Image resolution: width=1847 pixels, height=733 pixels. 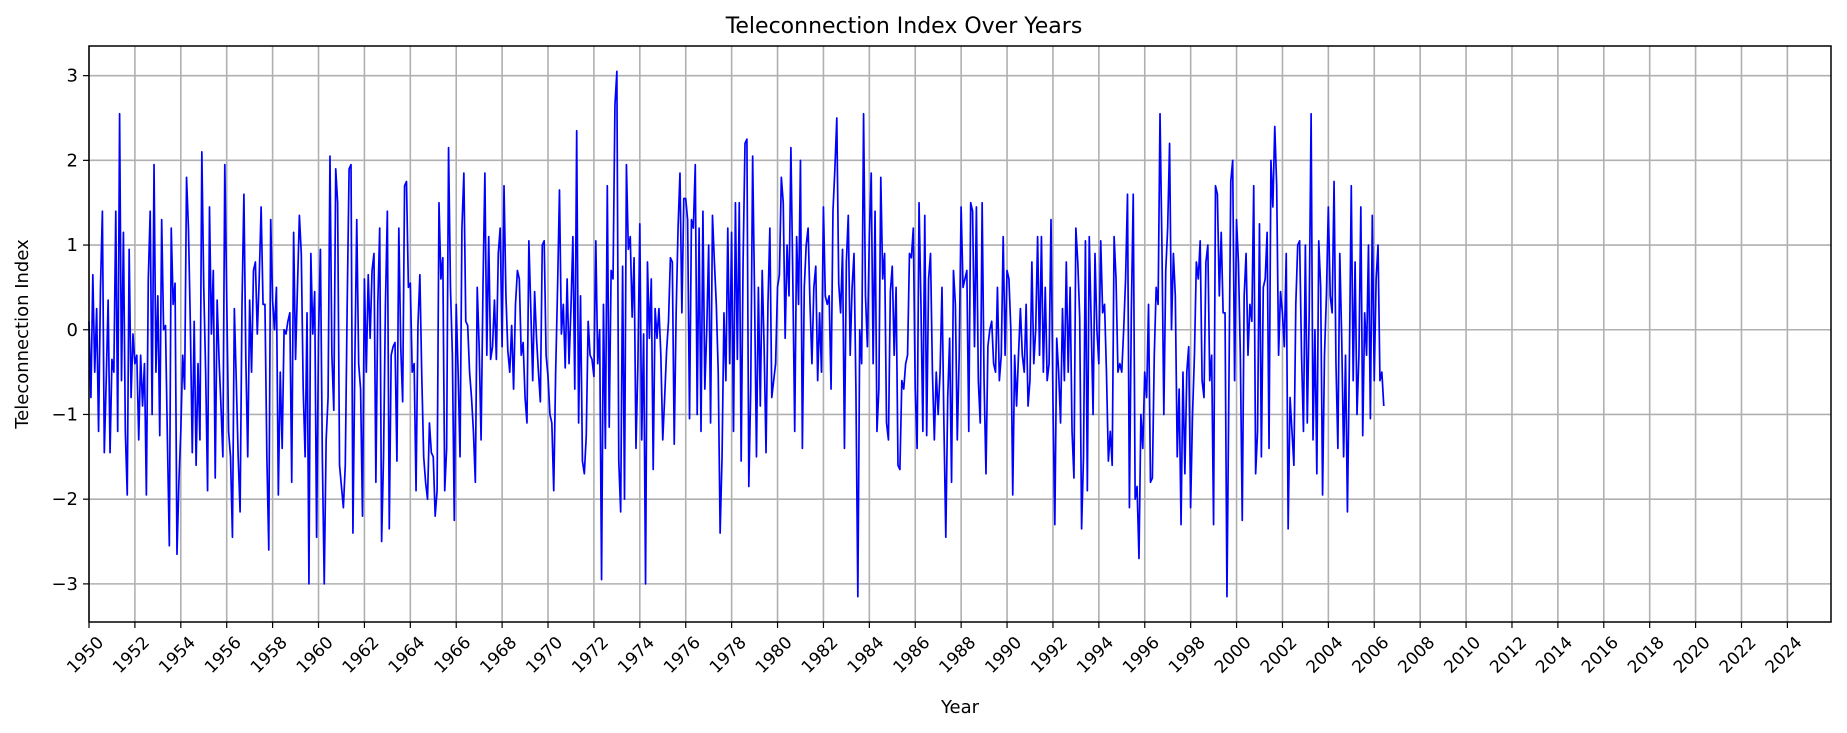 What do you see at coordinates (269, 655) in the screenshot?
I see `x-tick-label: 1958` at bounding box center [269, 655].